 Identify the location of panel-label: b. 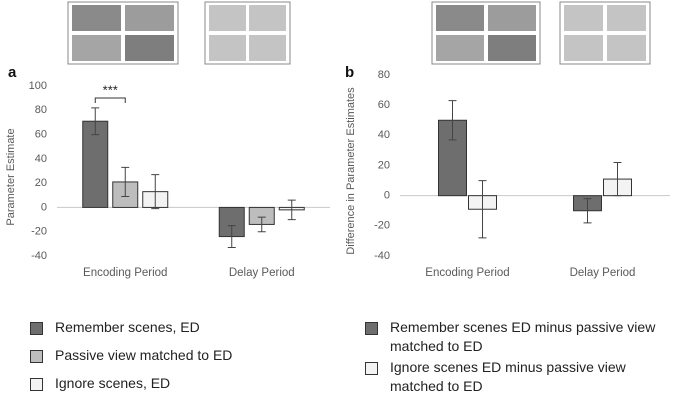
(349, 72).